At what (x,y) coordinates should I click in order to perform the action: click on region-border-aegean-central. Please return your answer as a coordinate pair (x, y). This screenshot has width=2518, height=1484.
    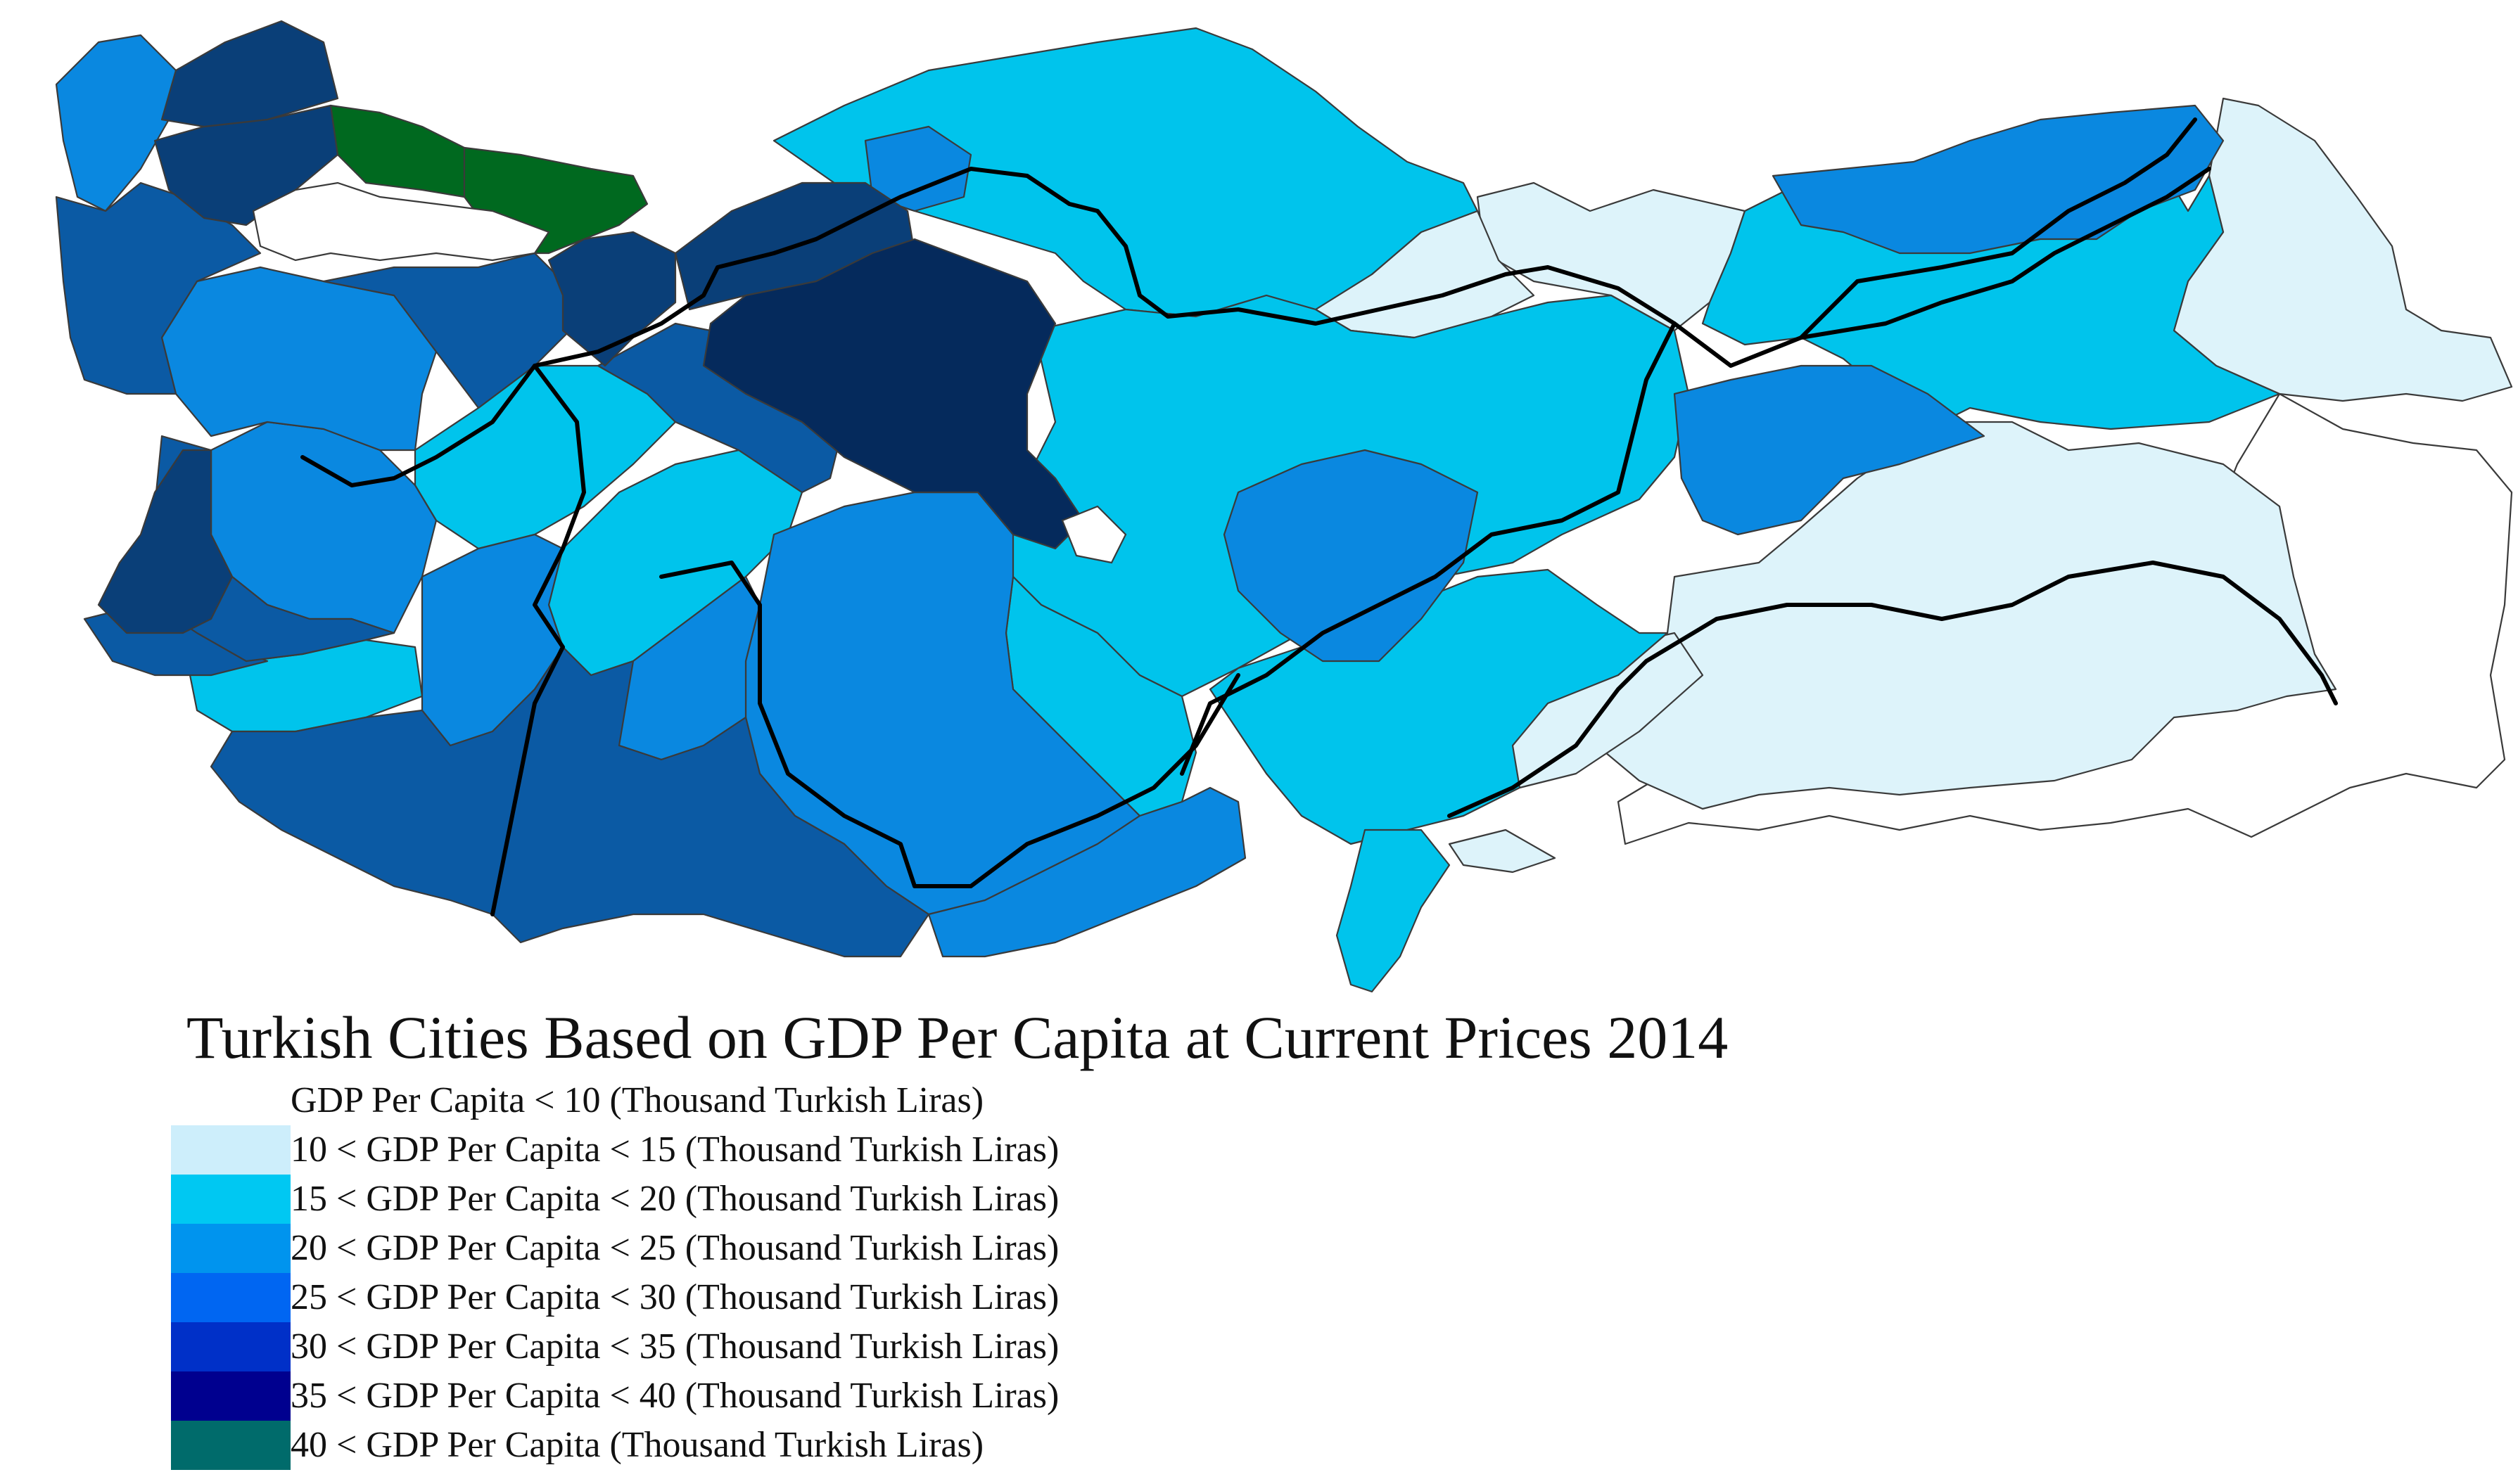
    Looking at the image, I should click on (538, 640).